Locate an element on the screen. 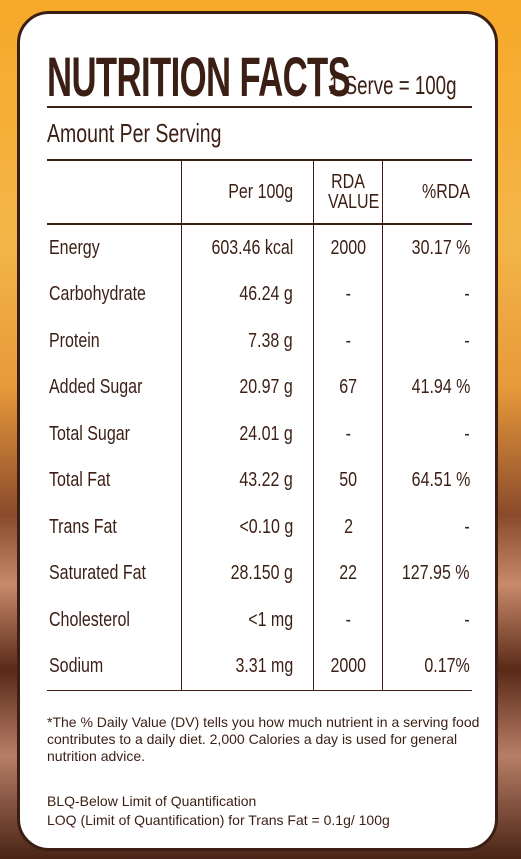 This screenshot has height=859, width=521. cell: 7.38 g is located at coordinates (247, 341).